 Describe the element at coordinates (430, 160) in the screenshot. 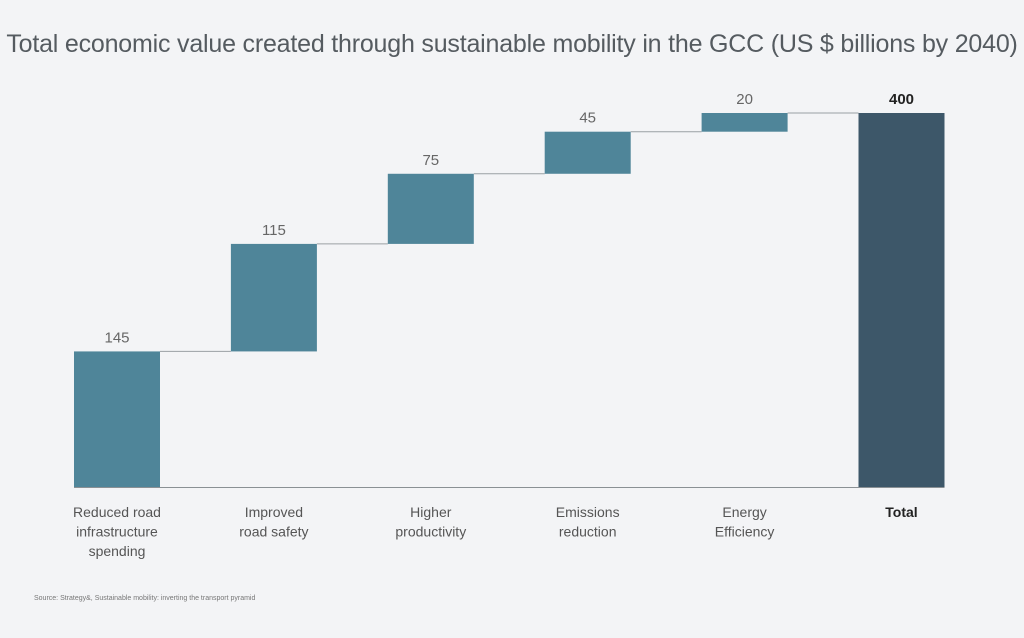

I see `data-label: 75` at that location.